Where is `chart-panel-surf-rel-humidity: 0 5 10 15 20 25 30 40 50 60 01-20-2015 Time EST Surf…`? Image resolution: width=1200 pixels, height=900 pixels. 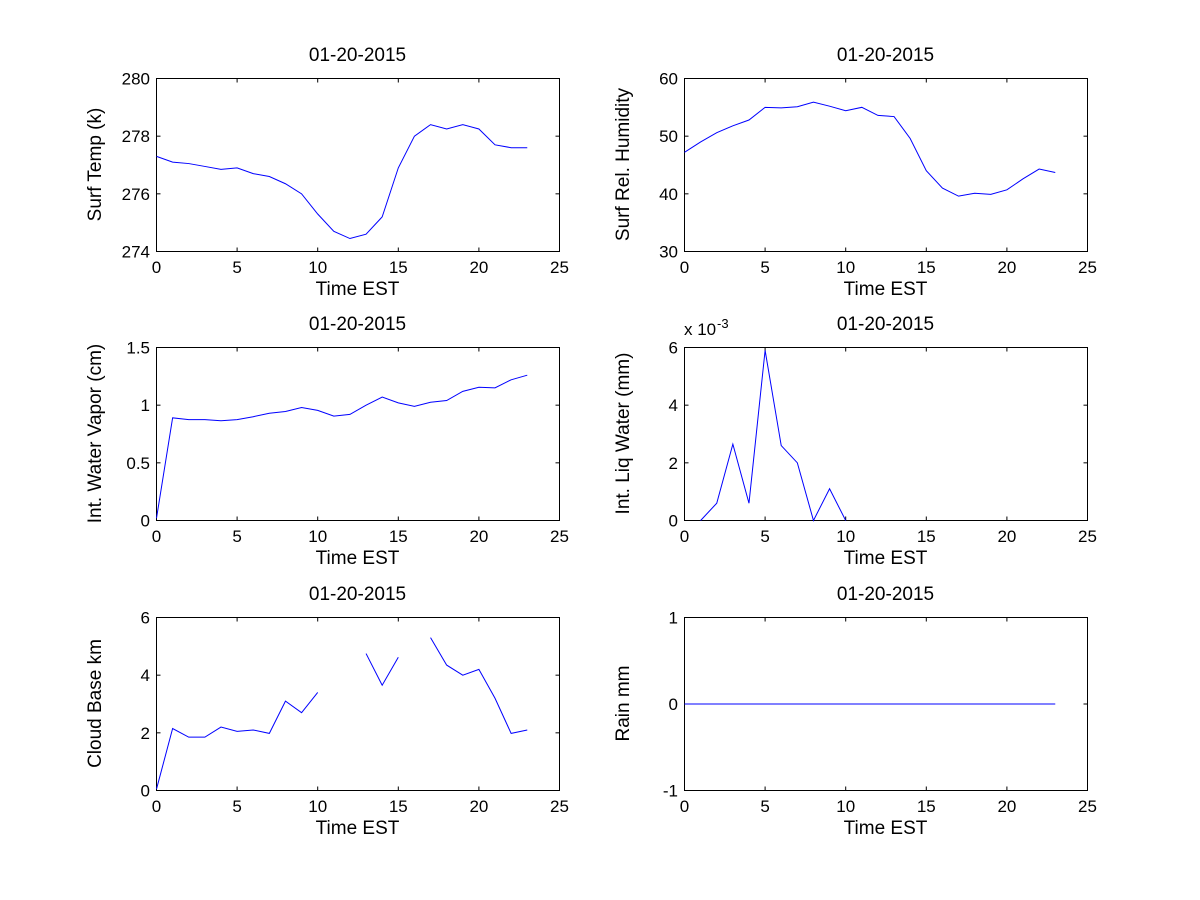 chart-panel-surf-rel-humidity: 0 5 10 15 20 25 30 40 50 60 01-20-2015 Time EST Surf… is located at coordinates (855, 172).